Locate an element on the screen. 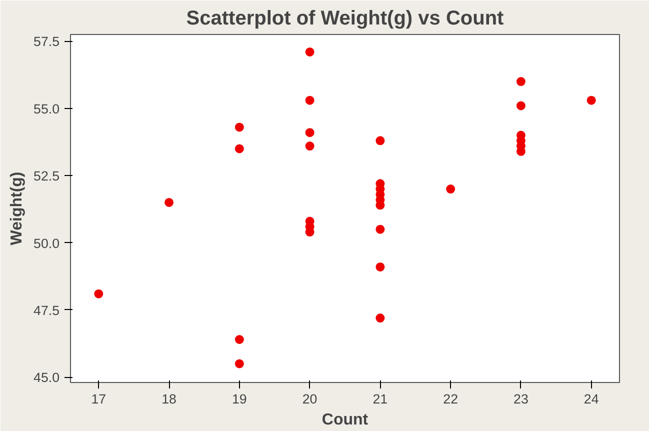 Image resolution: width=649 pixels, height=431 pixels. y-axis-title: Weight(g) is located at coordinates (17, 209).